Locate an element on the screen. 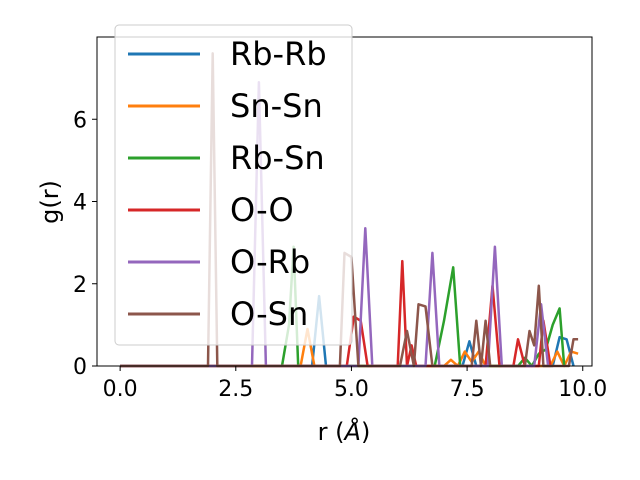  x-tick-label: 2.5 is located at coordinates (235, 389).